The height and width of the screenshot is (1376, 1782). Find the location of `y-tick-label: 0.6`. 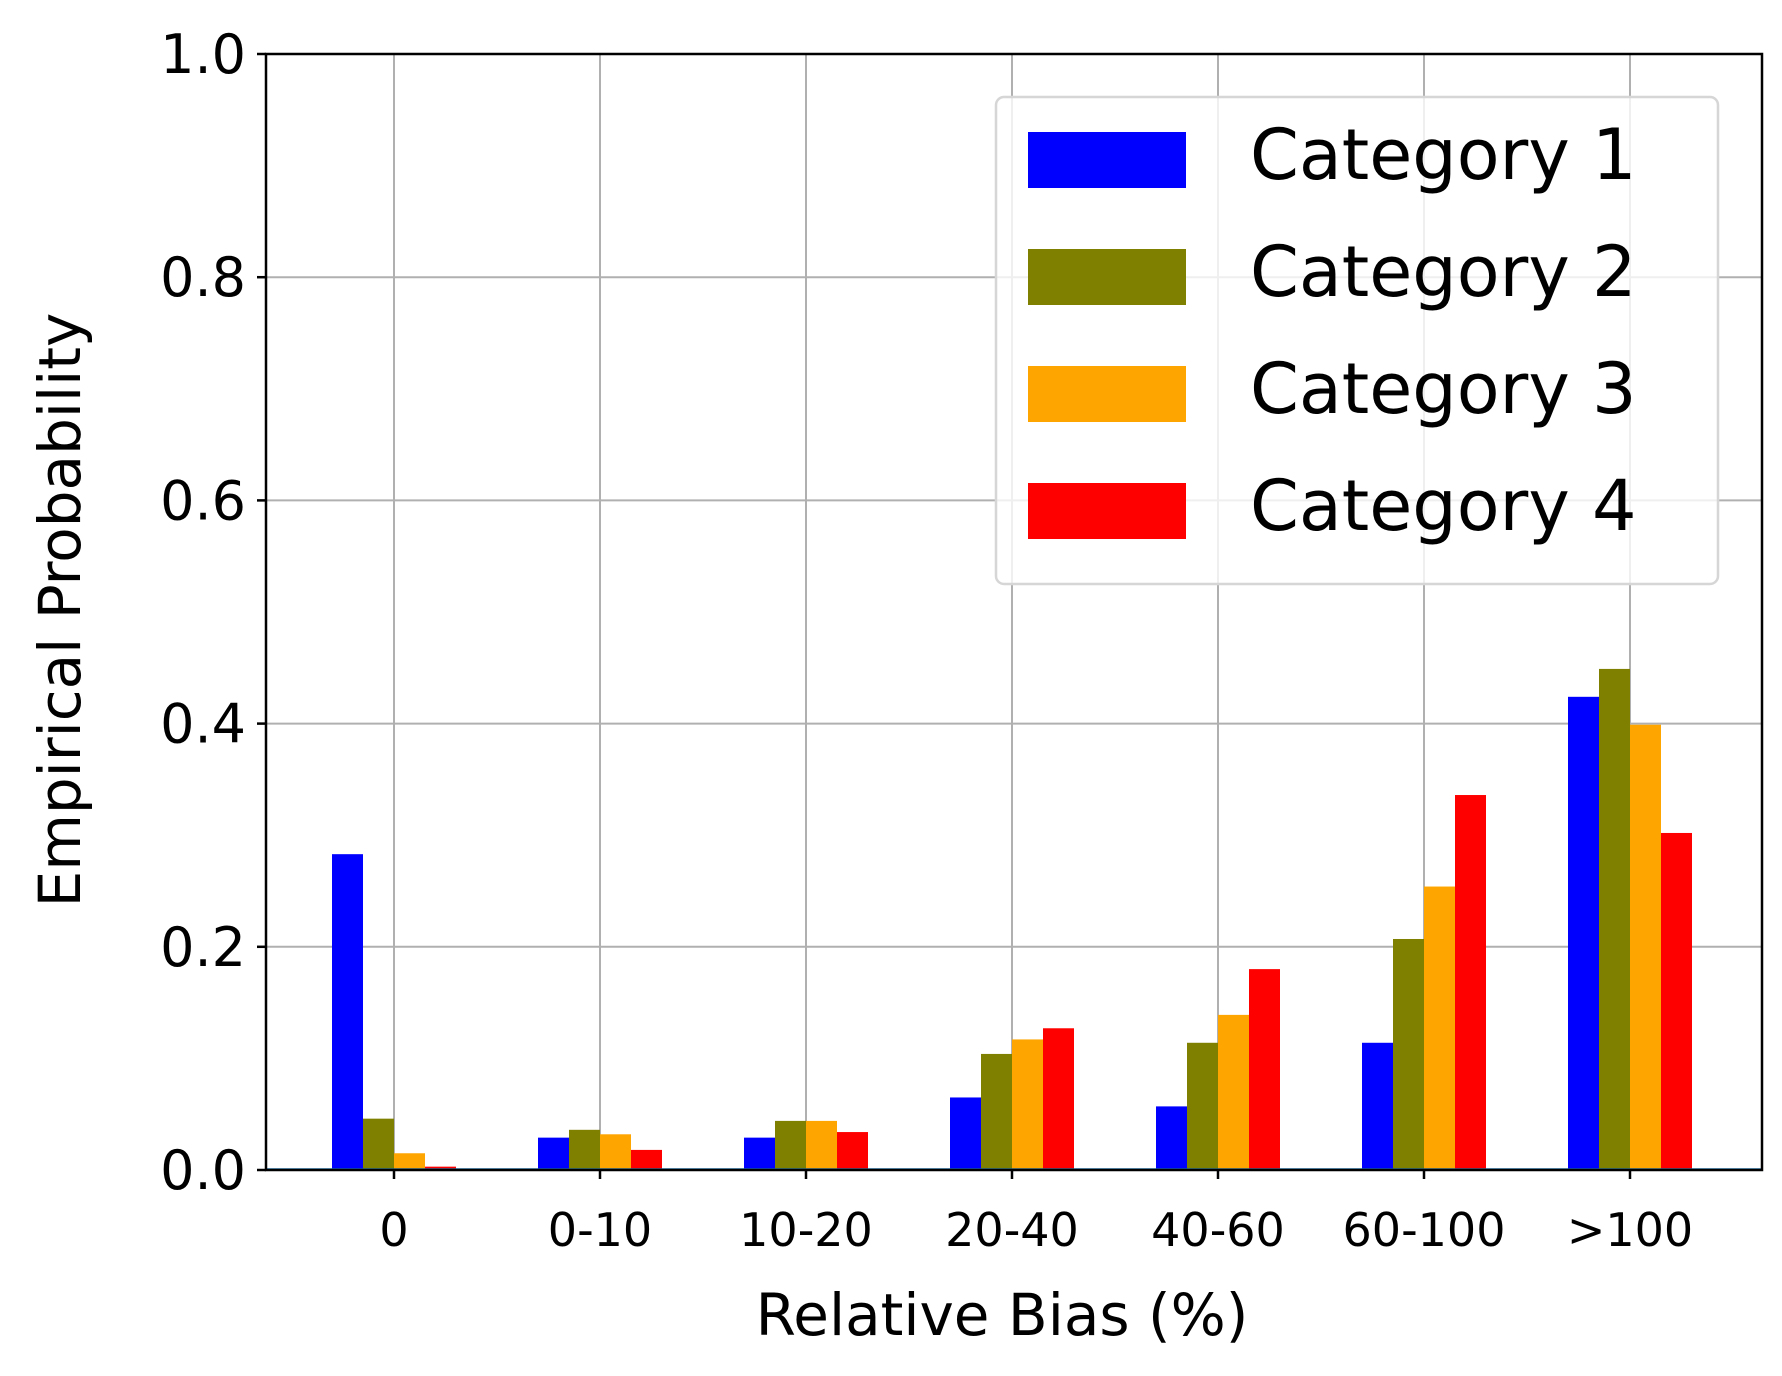

y-tick-label: 0.6 is located at coordinates (203, 500).